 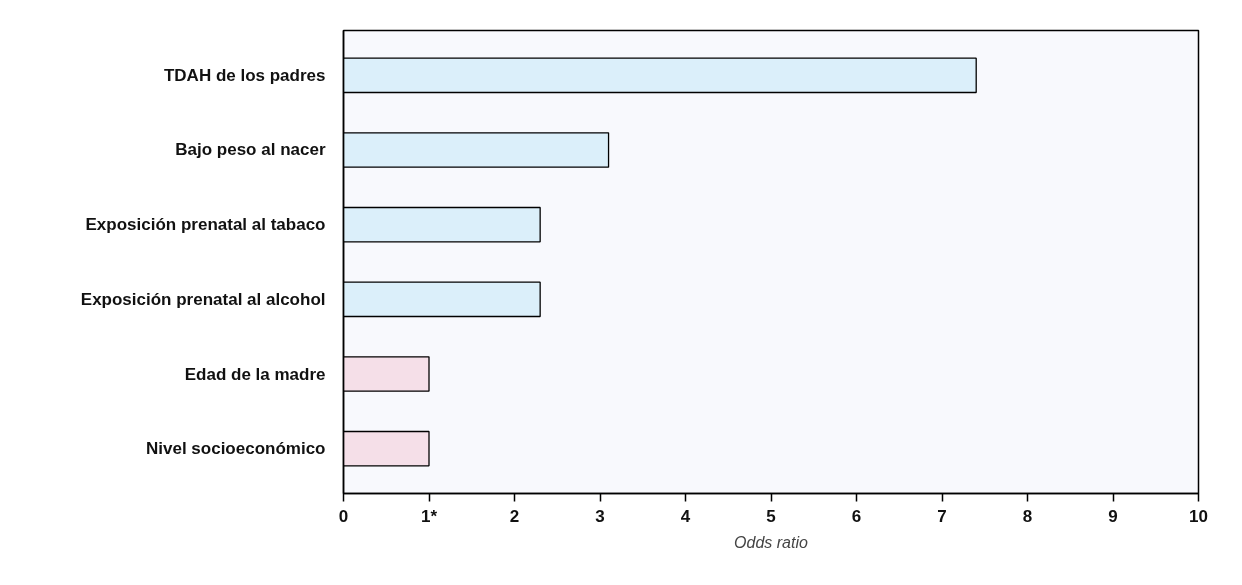 I want to click on x-axis-title: Odds ratio, so click(x=771, y=542).